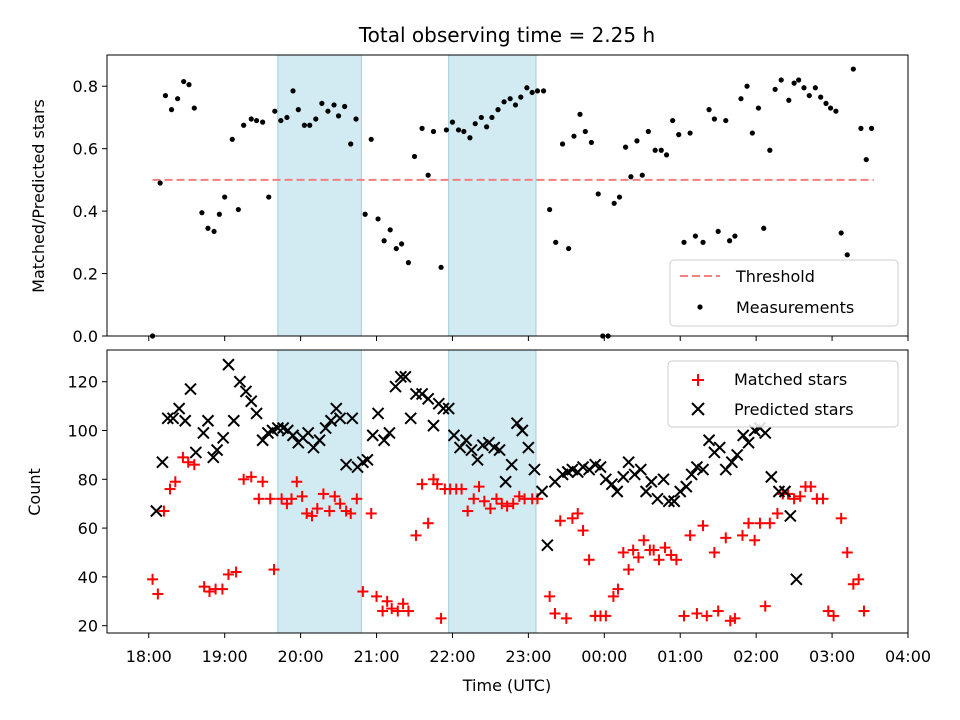  I want to click on y-tick-label: 60, so click(88, 528).